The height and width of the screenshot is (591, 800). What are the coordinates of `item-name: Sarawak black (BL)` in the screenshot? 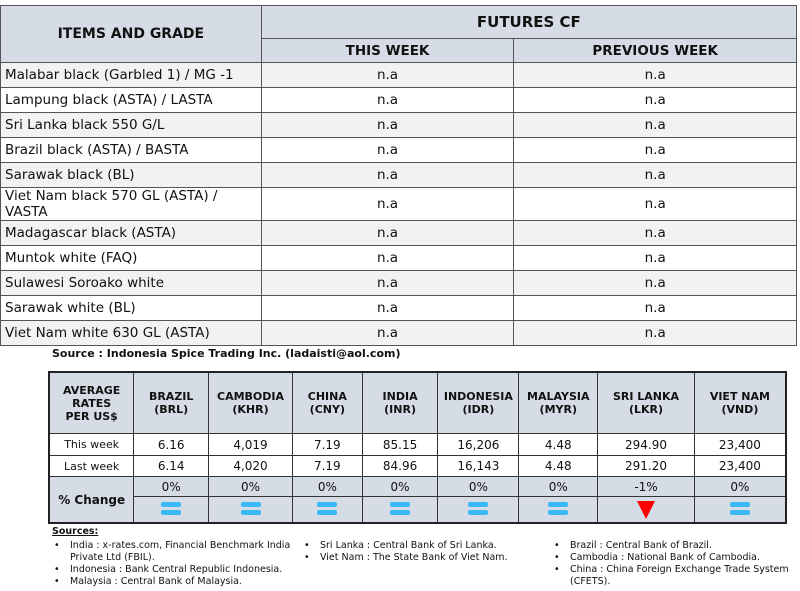 It's located at (131, 175).